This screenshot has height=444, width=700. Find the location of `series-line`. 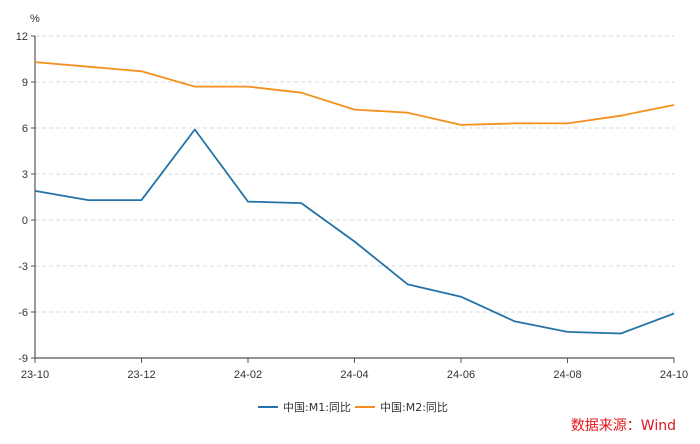

series-line is located at coordinates (354, 93).